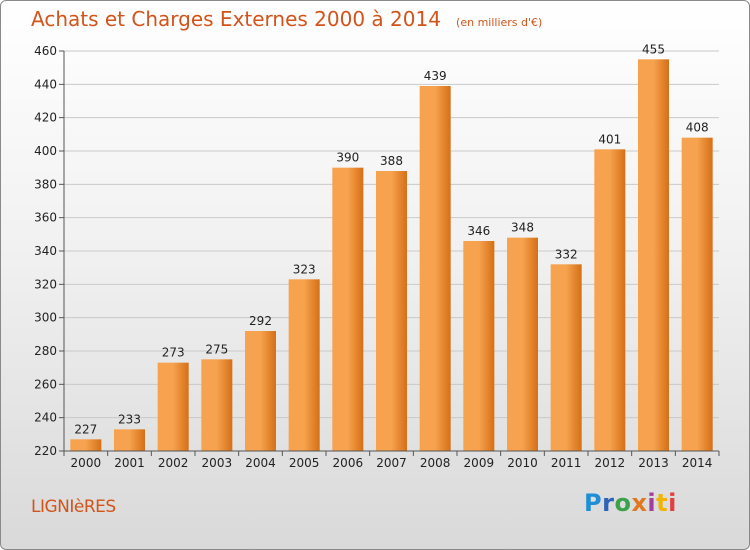 This screenshot has width=750, height=550. Describe the element at coordinates (608, 503) in the screenshot. I see `logo-letter: r` at that location.